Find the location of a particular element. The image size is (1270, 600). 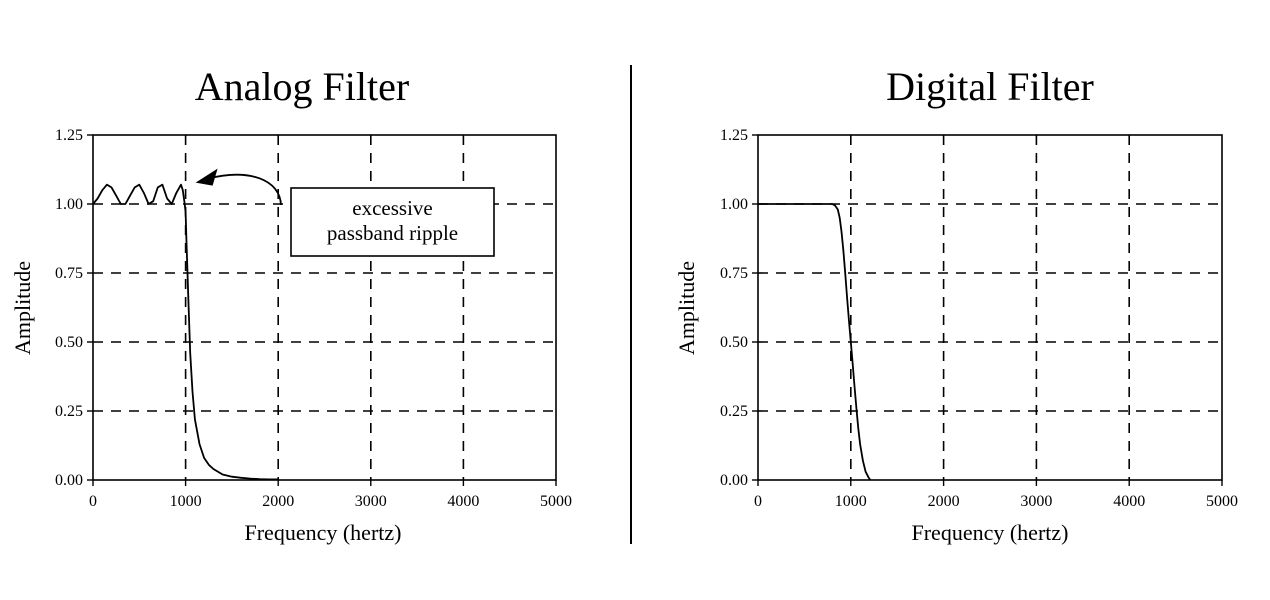

annotation-text: excessive is located at coordinates (392, 208).